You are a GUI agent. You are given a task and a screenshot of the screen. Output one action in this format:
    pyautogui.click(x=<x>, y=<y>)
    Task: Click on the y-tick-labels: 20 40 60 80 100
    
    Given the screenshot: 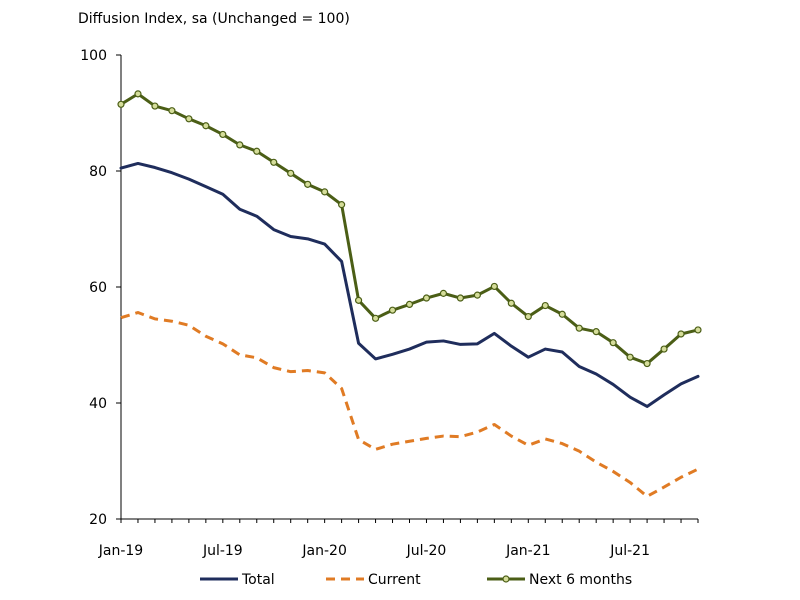 What is the action you would take?
    pyautogui.click(x=93, y=288)
    